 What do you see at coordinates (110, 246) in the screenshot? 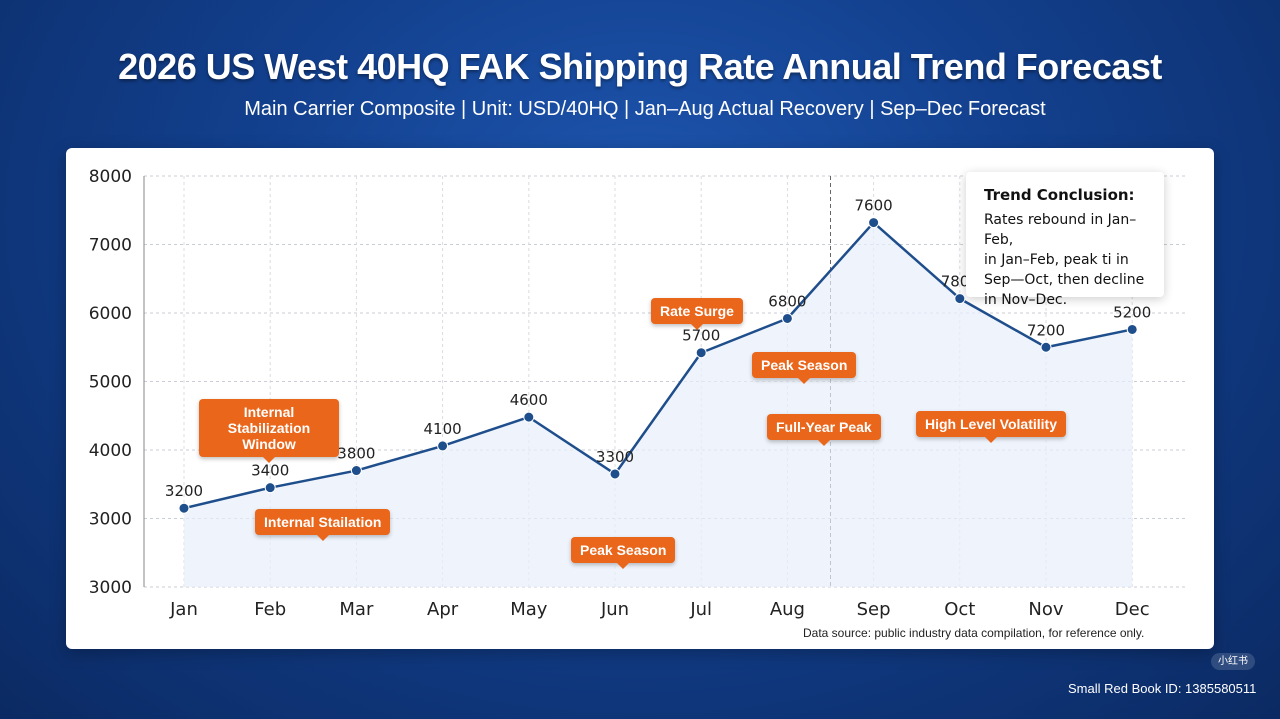
I see `y-tick-label: 7000` at bounding box center [110, 246].